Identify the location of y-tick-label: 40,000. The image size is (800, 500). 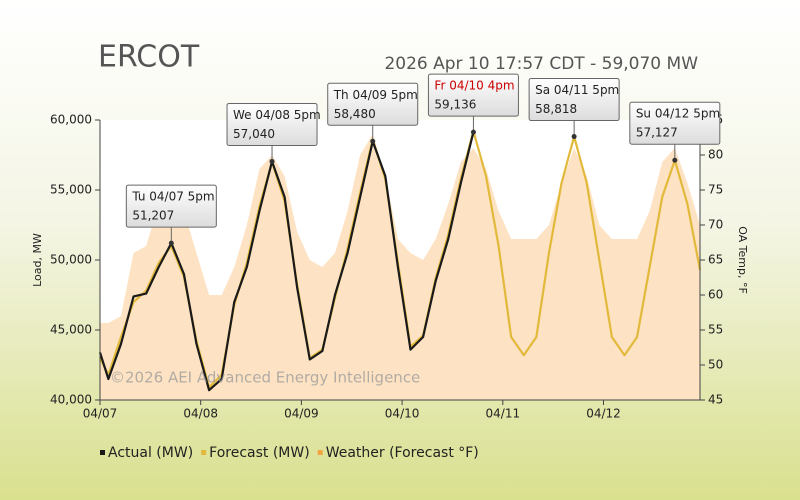
(71, 400).